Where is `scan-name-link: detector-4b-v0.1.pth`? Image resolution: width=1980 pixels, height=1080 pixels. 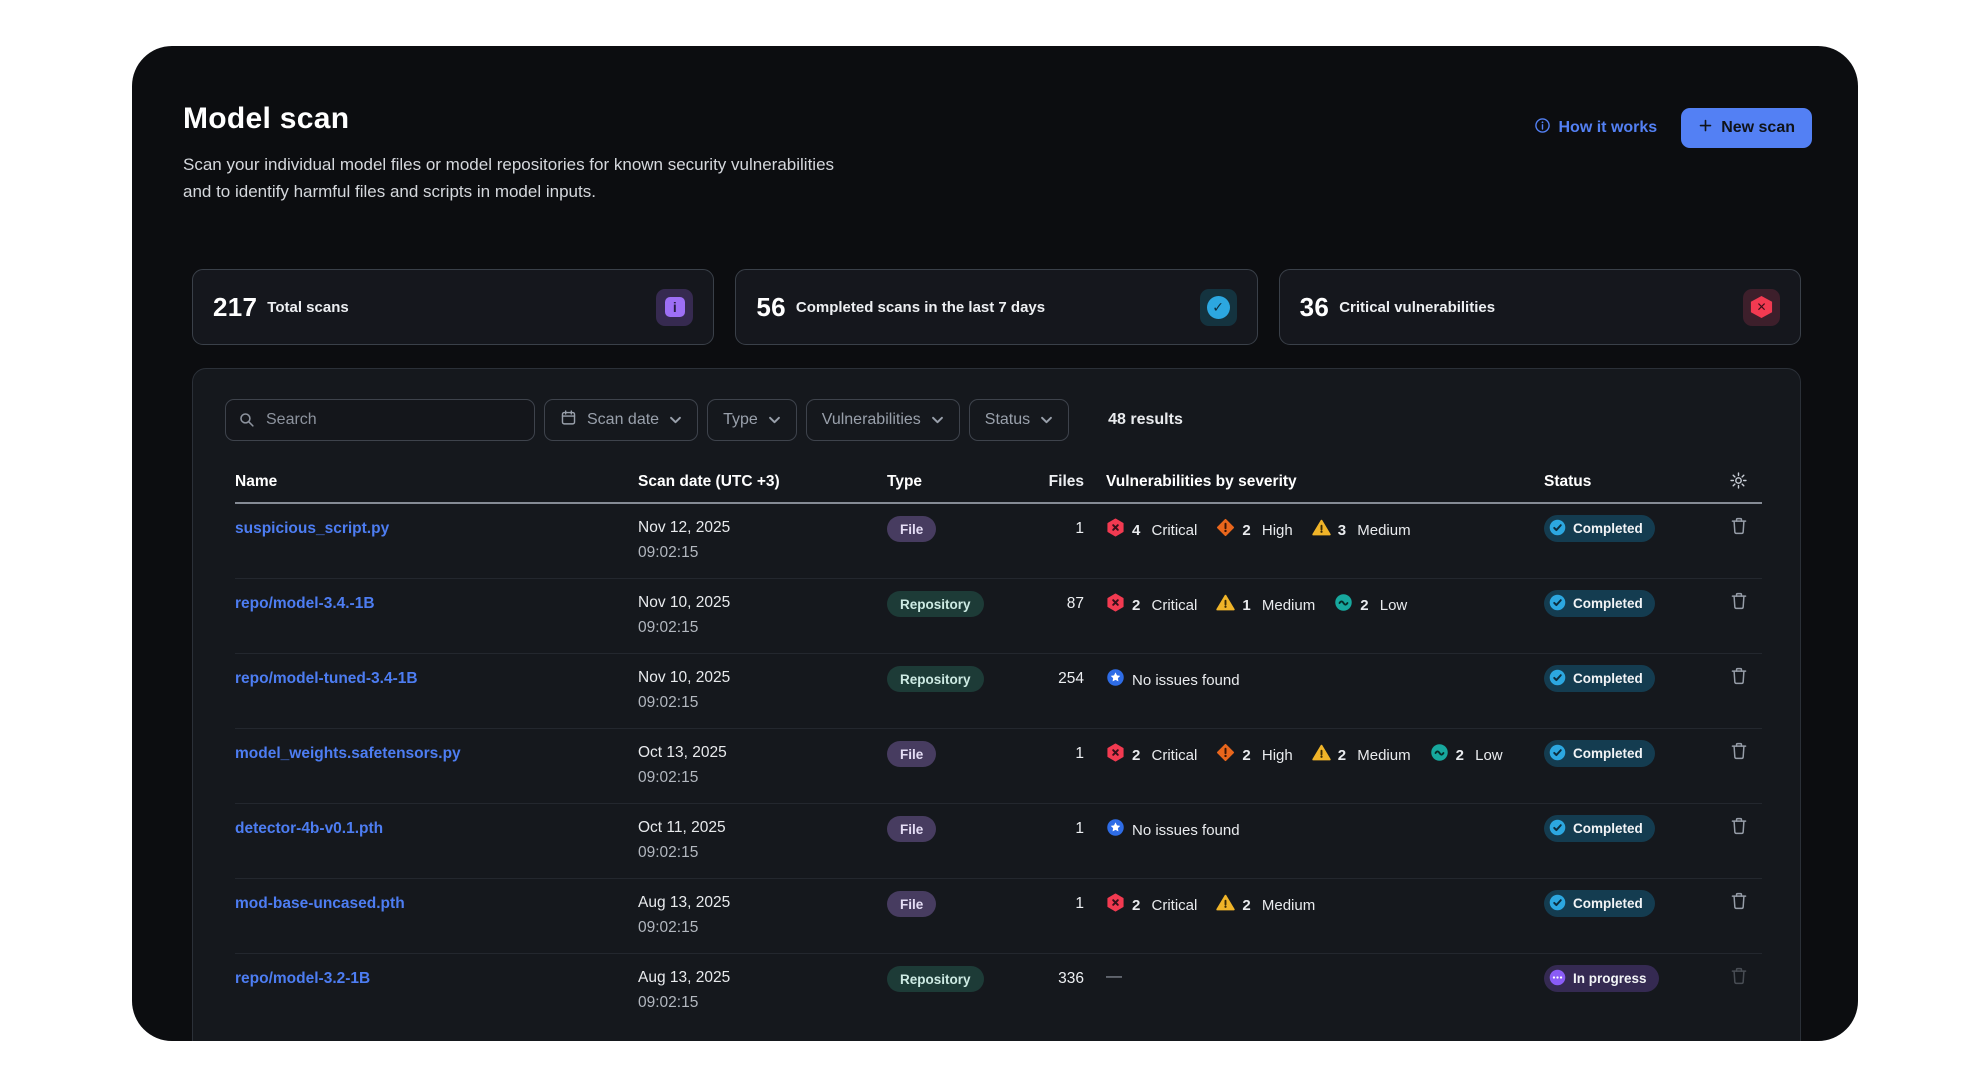 scan-name-link: detector-4b-v0.1.pth is located at coordinates (309, 828).